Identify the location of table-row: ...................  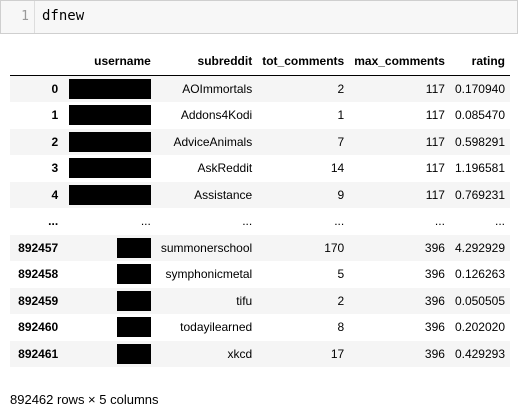
(260, 221).